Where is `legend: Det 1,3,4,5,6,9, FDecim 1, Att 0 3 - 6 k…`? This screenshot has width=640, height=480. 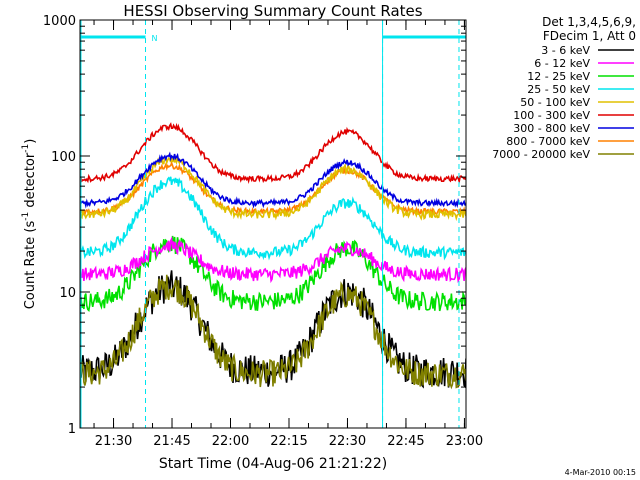 legend: Det 1,3,4,5,6,9, FDecim 1, Att 0 3 - 6 k… is located at coordinates (564, 88).